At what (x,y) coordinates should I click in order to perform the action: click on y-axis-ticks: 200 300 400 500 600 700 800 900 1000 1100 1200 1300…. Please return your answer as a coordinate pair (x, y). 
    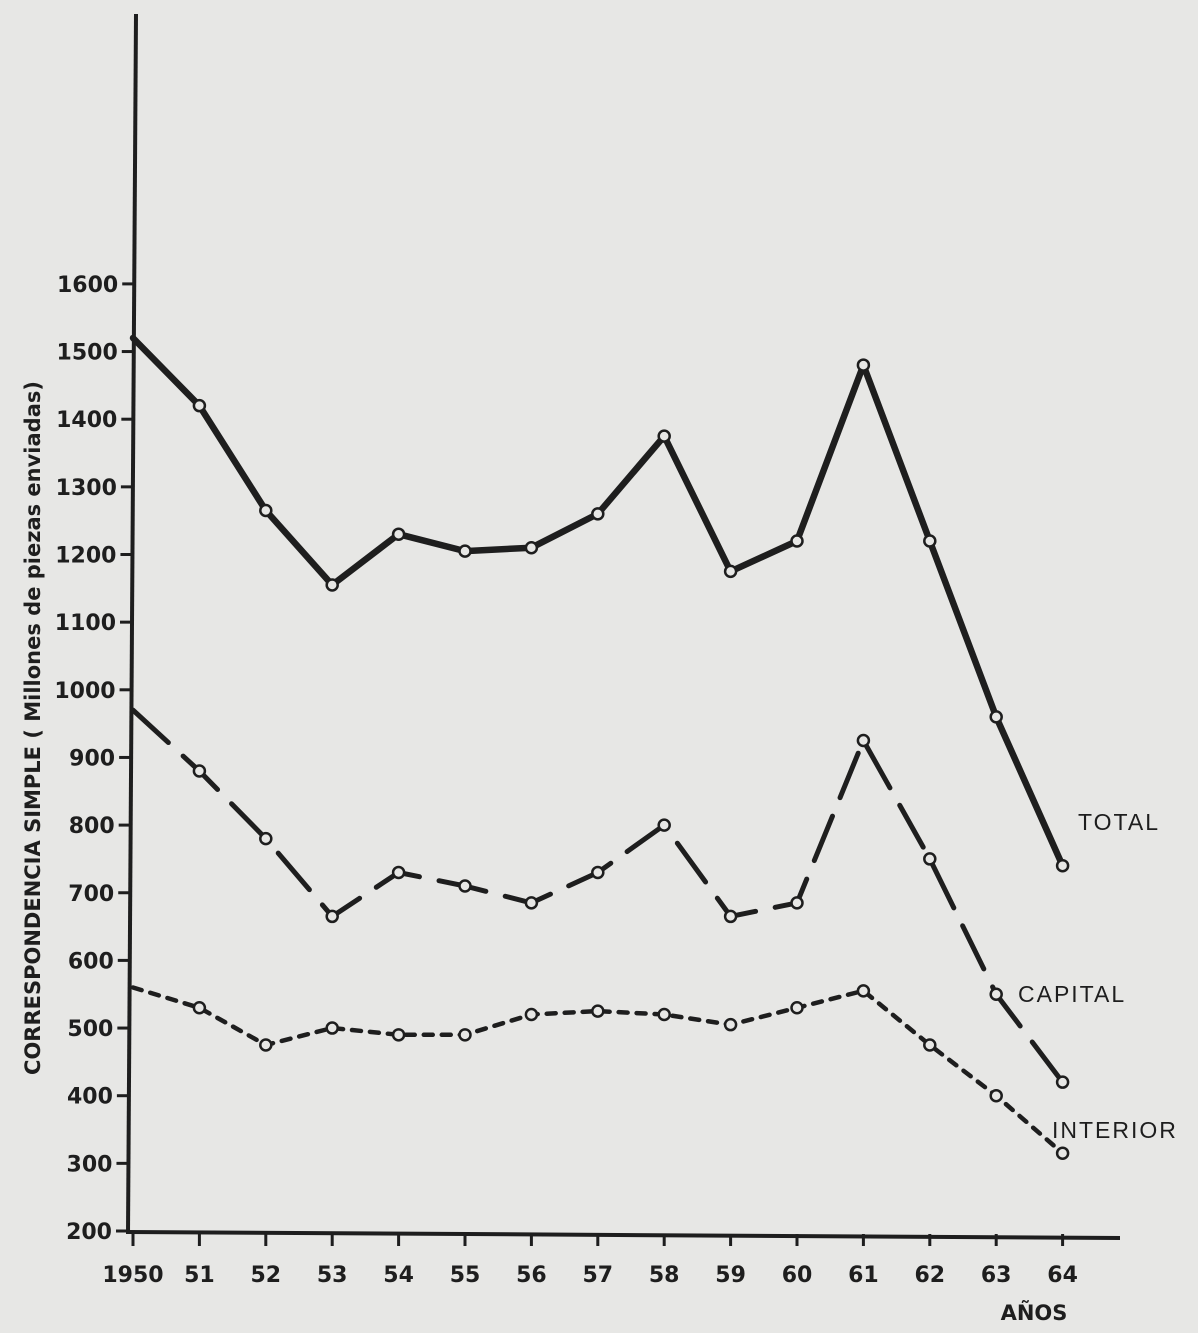
    Looking at the image, I should click on (94, 759).